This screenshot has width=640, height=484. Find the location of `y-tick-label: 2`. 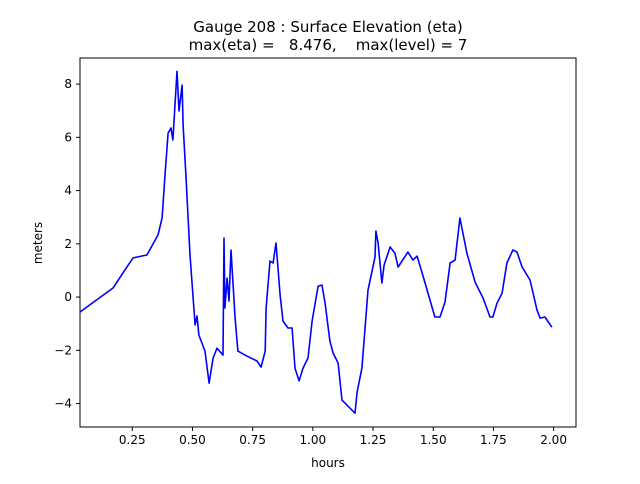

y-tick-label: 2 is located at coordinates (68, 244).